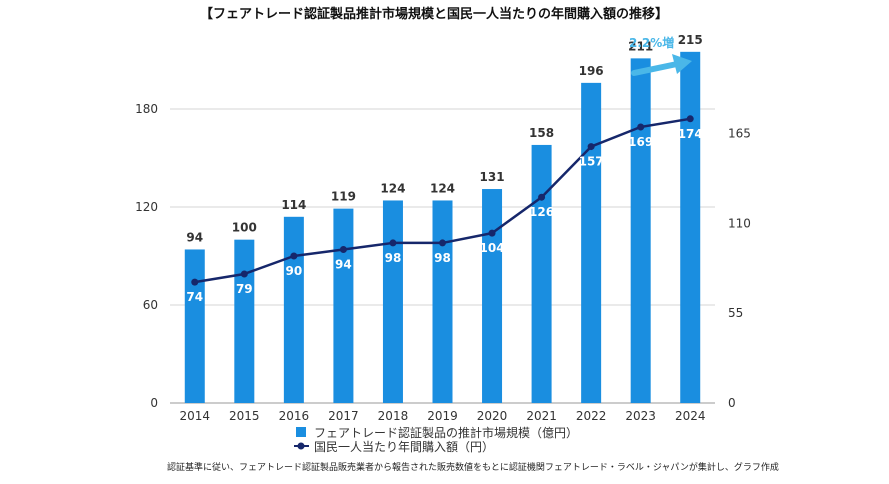 The height and width of the screenshot is (484, 889). Describe the element at coordinates (640, 142) in the screenshot. I see `line-value-label: 169` at that location.